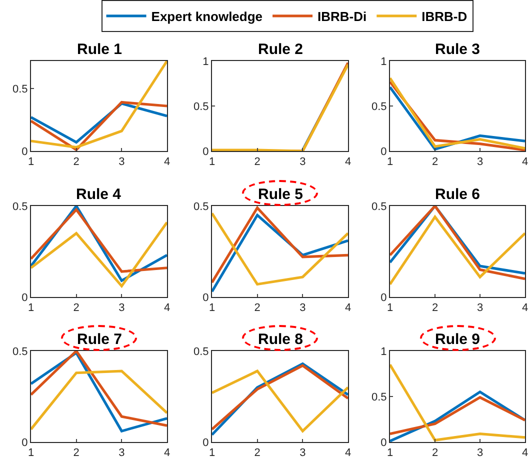 The image size is (532, 461). What do you see at coordinates (207, 16) in the screenshot?
I see `legend-label: Expert knowledge` at bounding box center [207, 16].